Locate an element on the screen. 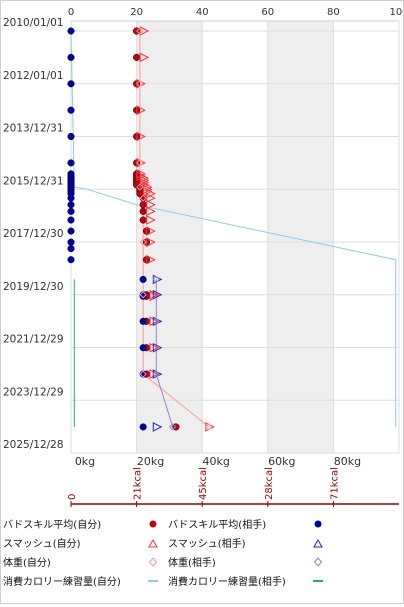  date-tick-label: 2010/01/01 is located at coordinates (33, 23).